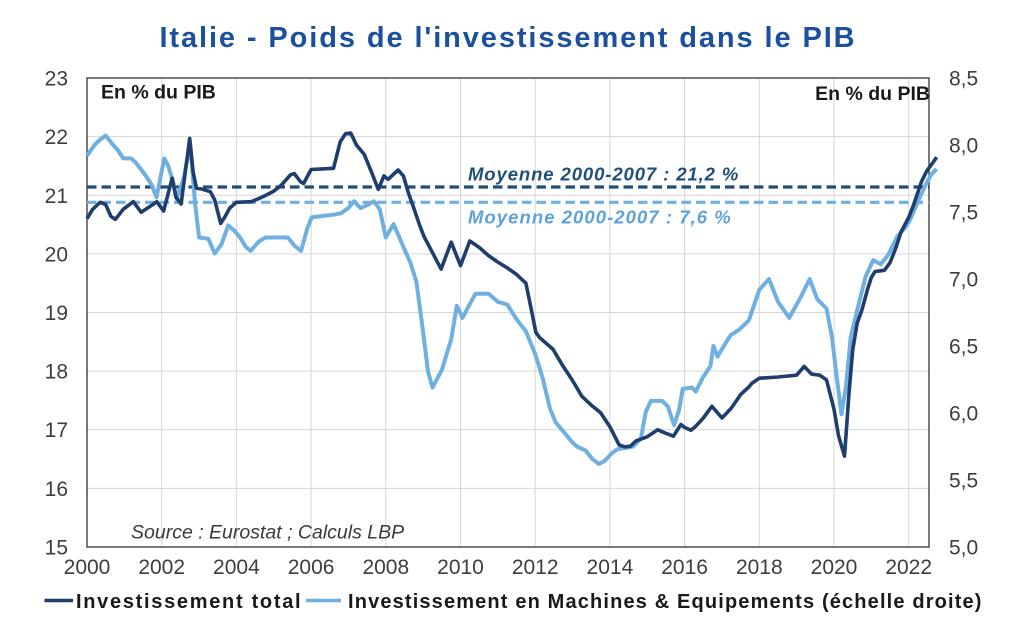 This screenshot has height=644, width=1024. I want to click on svg-text: 2020, so click(834, 567).